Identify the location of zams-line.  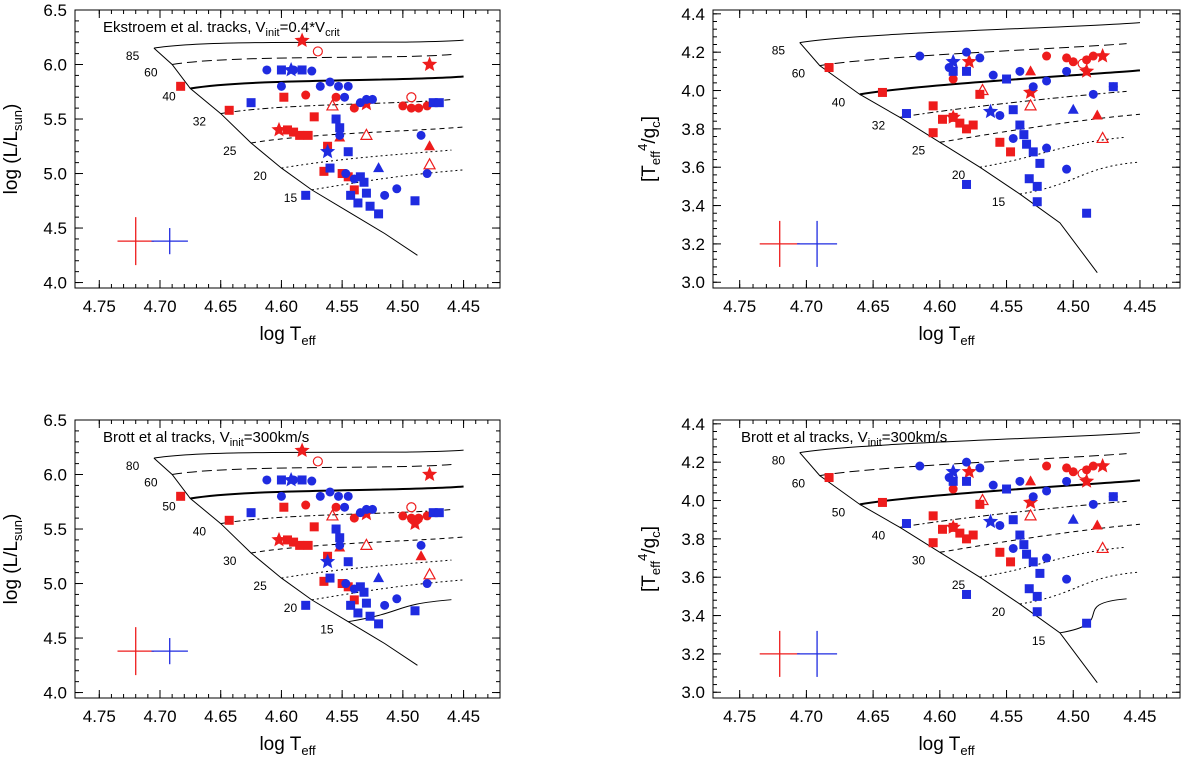
(285, 561).